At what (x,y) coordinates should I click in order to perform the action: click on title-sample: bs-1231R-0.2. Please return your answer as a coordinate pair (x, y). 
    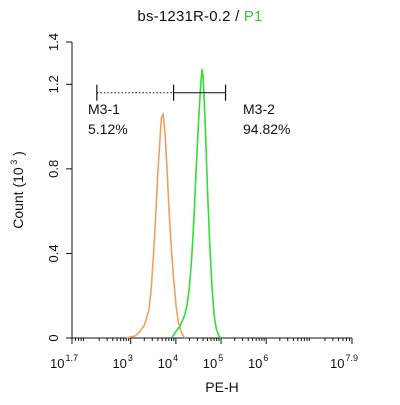
    Looking at the image, I should click on (184, 16).